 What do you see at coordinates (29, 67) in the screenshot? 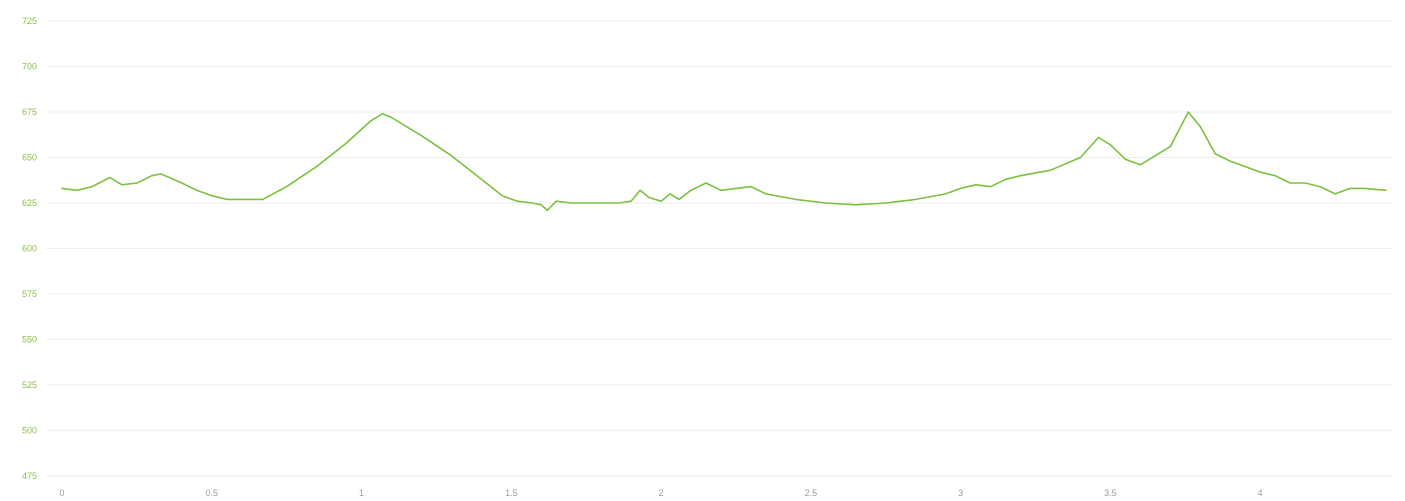
I see `y-tick-label: 700` at bounding box center [29, 67].